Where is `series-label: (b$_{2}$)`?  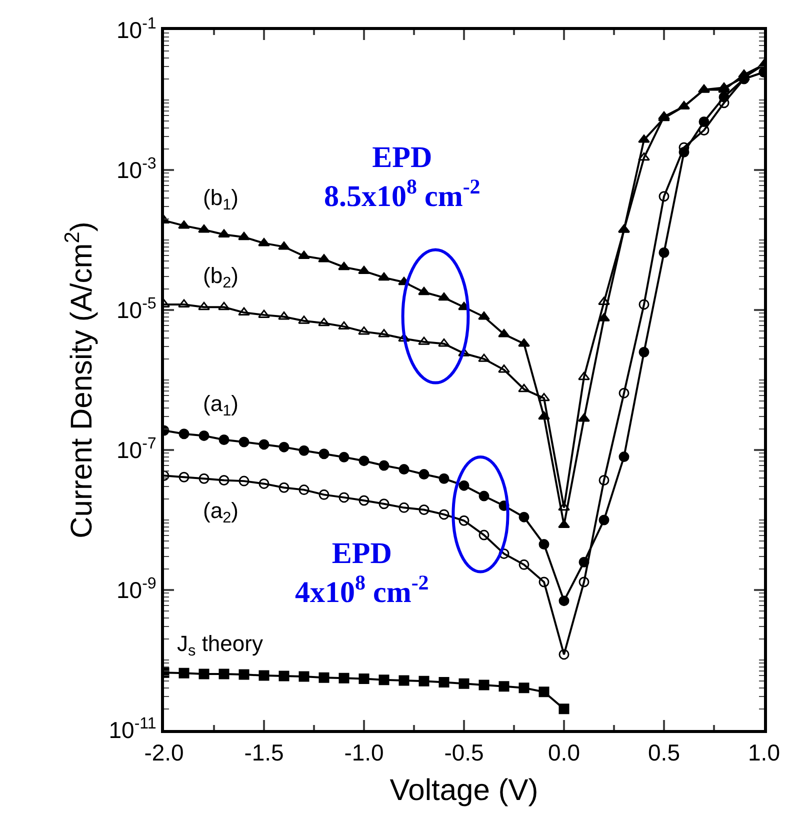 series-label: (b$_{2}$) is located at coordinates (220, 277).